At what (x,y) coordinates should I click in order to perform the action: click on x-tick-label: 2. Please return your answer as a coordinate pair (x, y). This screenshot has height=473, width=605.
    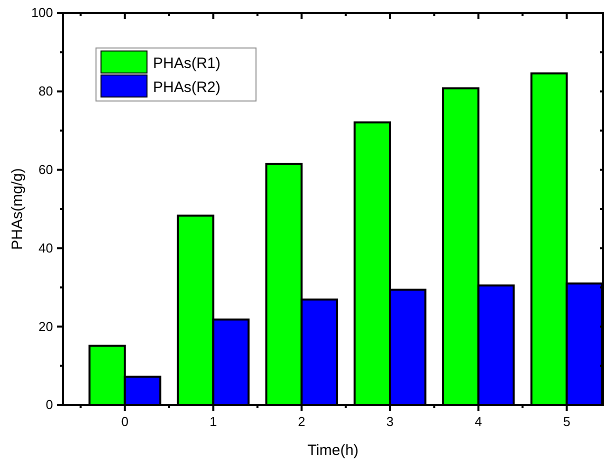
    Looking at the image, I should click on (302, 422).